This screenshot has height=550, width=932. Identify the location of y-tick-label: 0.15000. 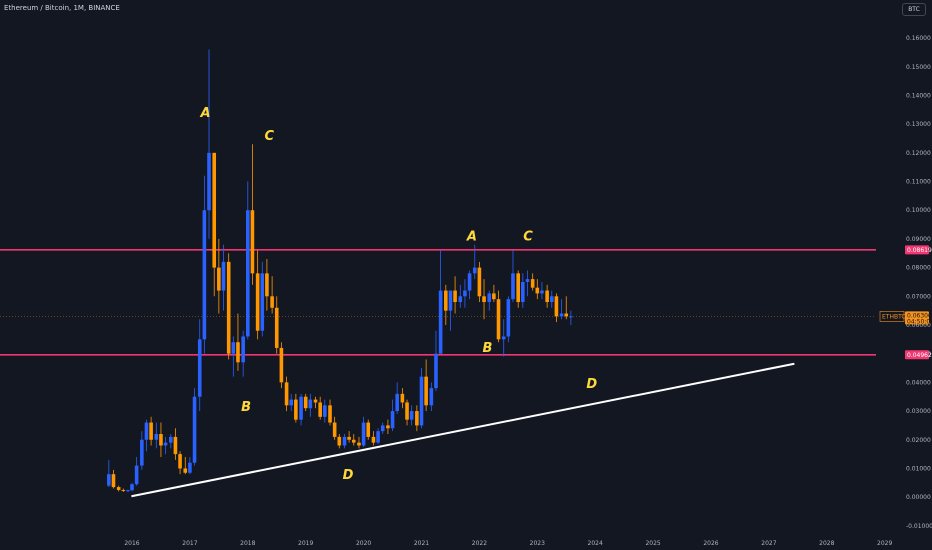
(918, 67).